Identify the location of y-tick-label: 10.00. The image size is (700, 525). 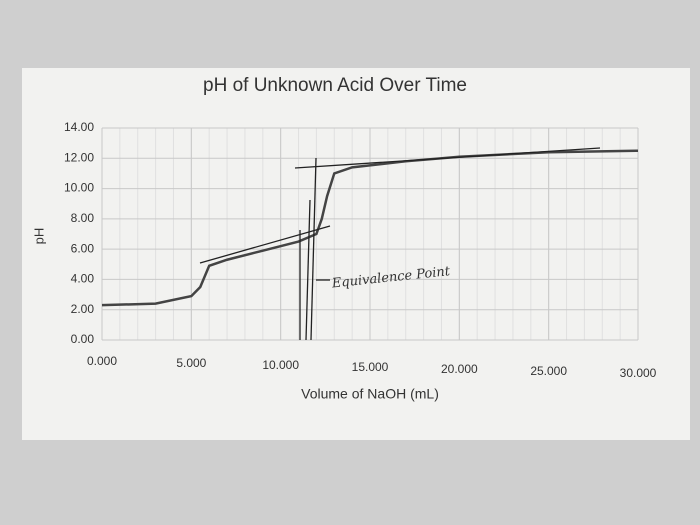
(79, 188).